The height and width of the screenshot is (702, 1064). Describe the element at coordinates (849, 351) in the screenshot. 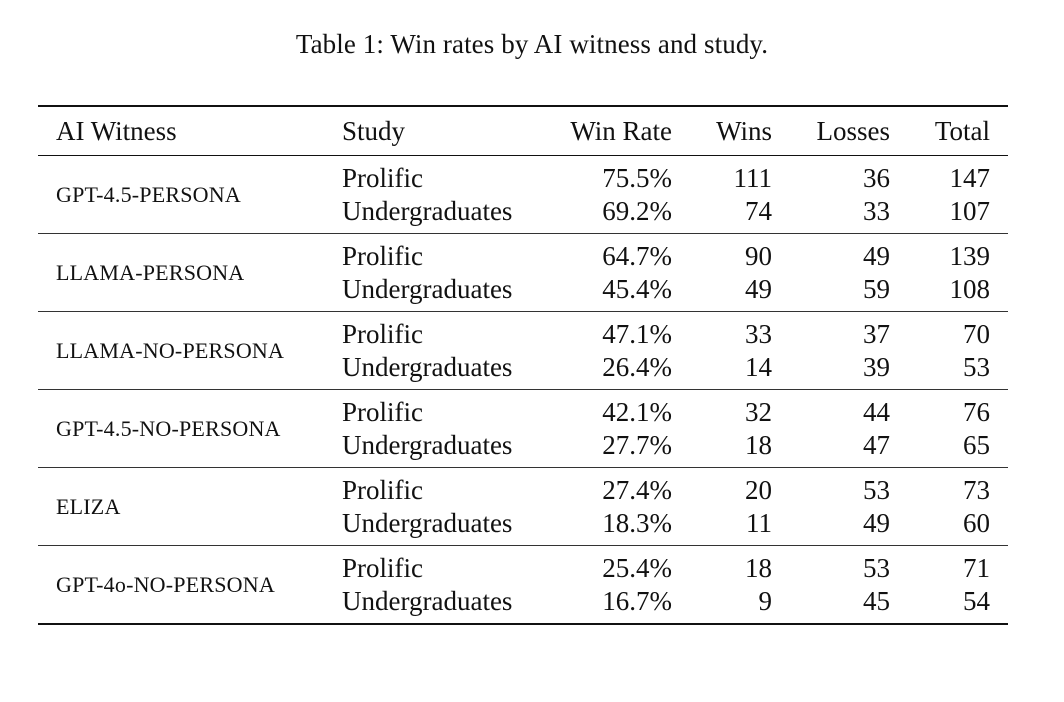

I see `losses-cell: 37 39` at that location.